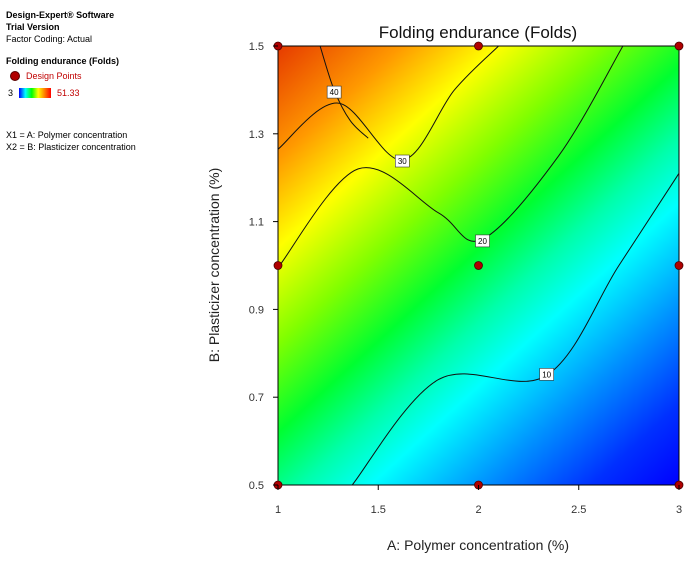  I want to click on x-tick-label: 2, so click(478, 510).